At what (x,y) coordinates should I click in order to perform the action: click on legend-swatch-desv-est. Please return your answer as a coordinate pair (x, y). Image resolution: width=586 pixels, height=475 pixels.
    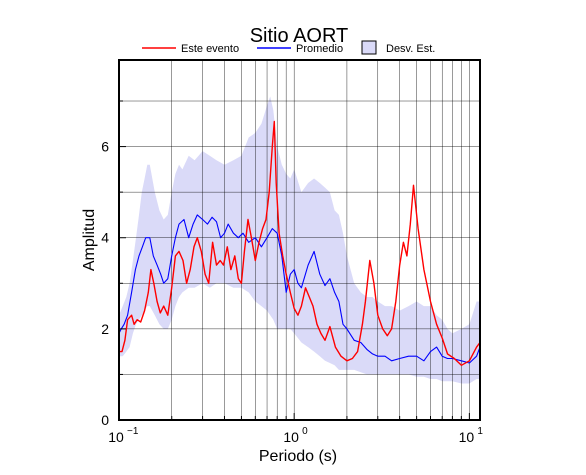
    Looking at the image, I should click on (369, 47).